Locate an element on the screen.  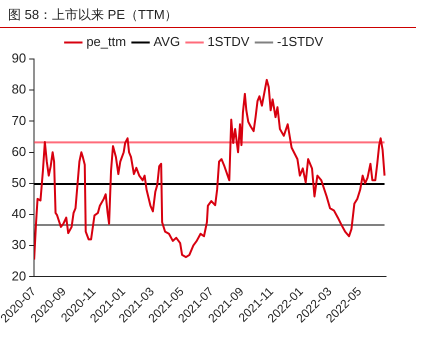
legend-label: -1STDV is located at coordinates (300, 42).